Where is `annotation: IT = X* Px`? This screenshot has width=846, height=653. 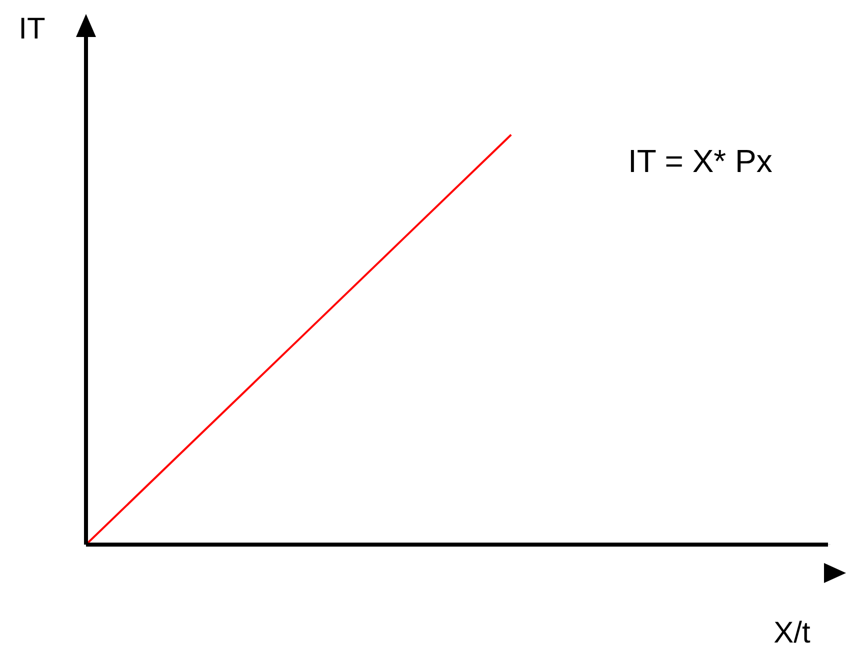 annotation: IT = X* Px is located at coordinates (700, 160).